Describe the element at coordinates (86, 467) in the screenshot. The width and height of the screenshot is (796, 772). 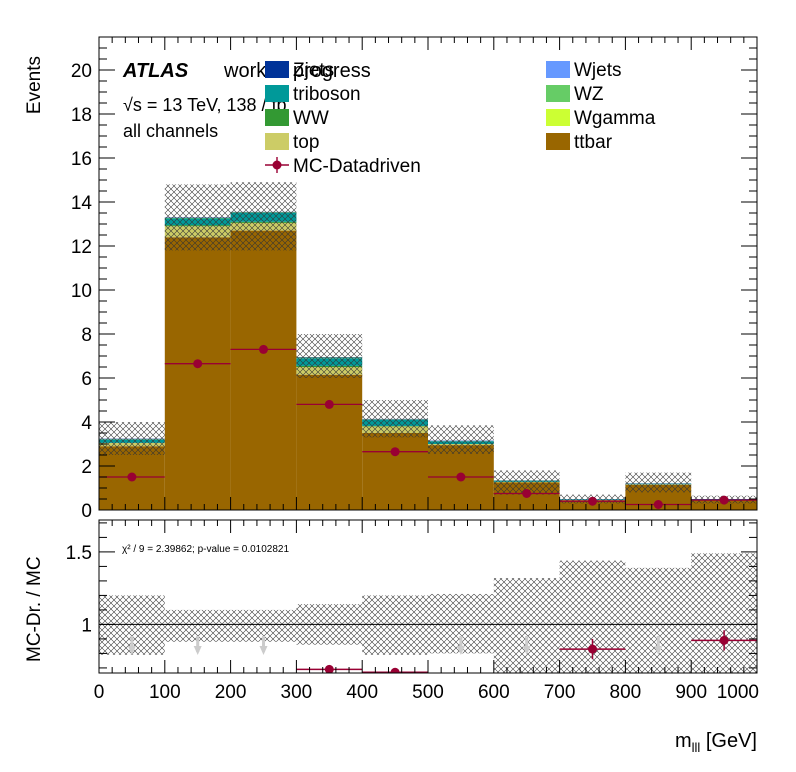
I see `main-ytick-label-2: 2` at that location.